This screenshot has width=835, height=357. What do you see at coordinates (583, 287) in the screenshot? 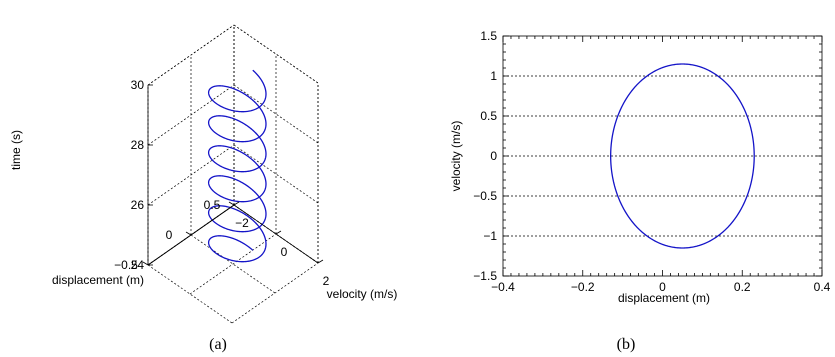
I see `x-tick-label: −0.2` at bounding box center [583, 287].